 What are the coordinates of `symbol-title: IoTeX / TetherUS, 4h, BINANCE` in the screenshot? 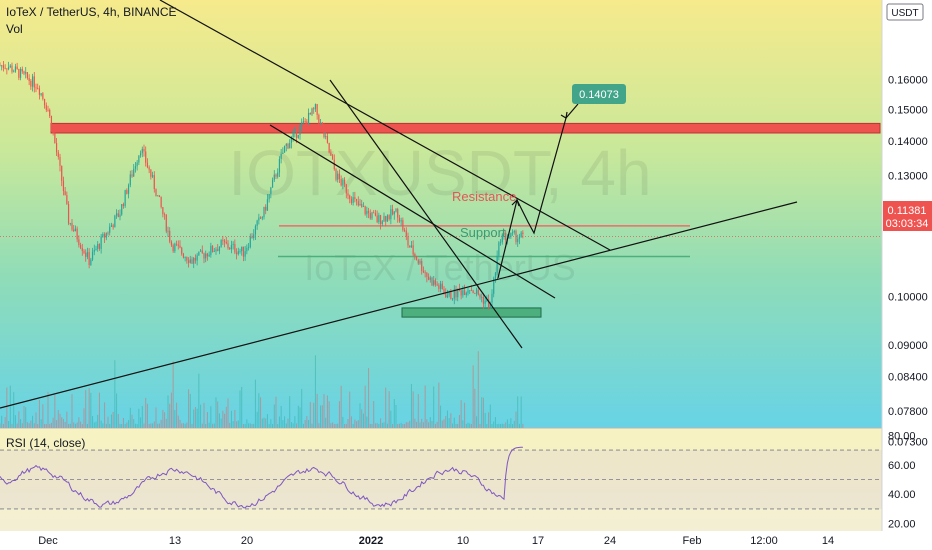 It's located at (91, 12).